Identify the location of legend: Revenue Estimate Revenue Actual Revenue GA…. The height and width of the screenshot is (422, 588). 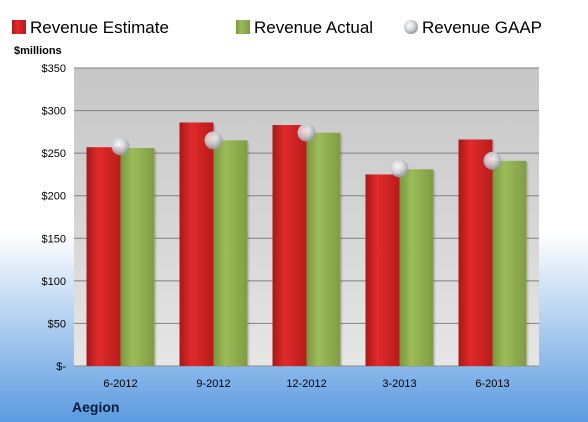
(277, 27).